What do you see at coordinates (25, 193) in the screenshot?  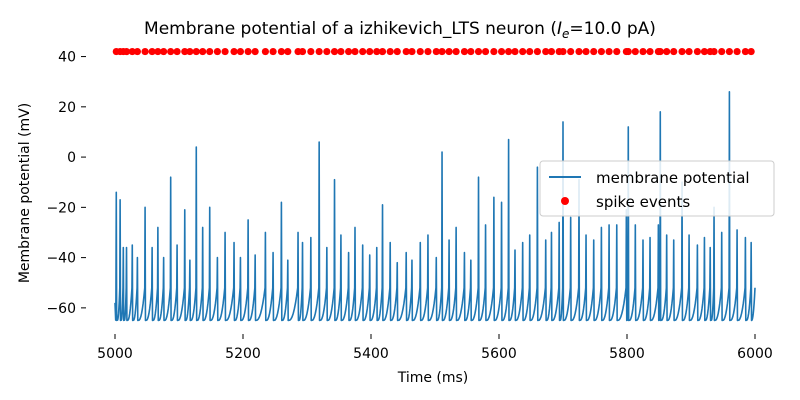 I see `y-axis-label: Membrane potential (mV)` at bounding box center [25, 193].